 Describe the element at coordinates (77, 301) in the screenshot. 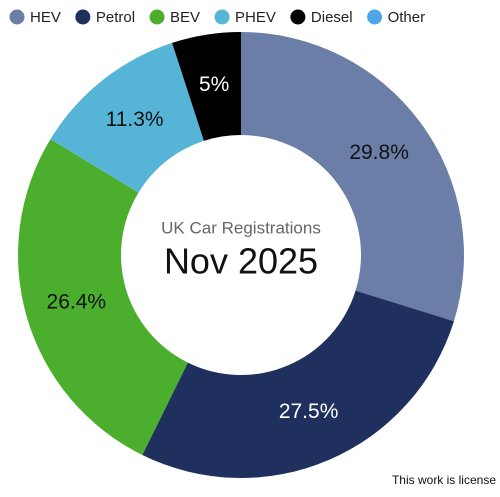

I see `slice-label: 26.4%` at that location.